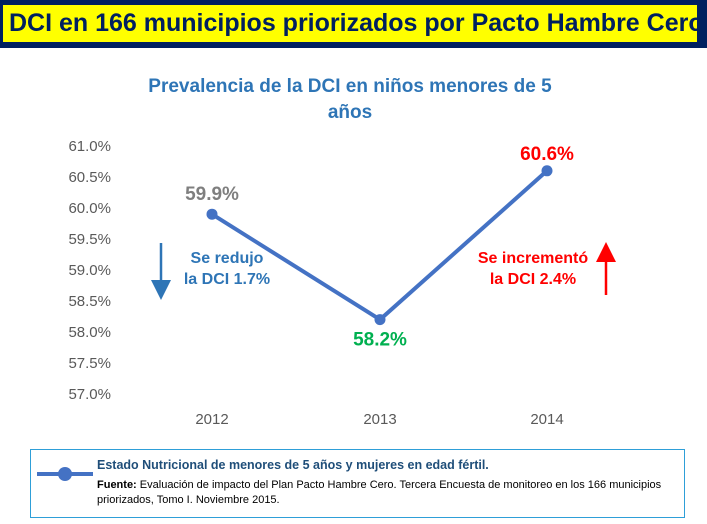  What do you see at coordinates (533, 269) in the screenshot?
I see `increase-annotation: Se incrementó la DCI 2.4%` at bounding box center [533, 269].